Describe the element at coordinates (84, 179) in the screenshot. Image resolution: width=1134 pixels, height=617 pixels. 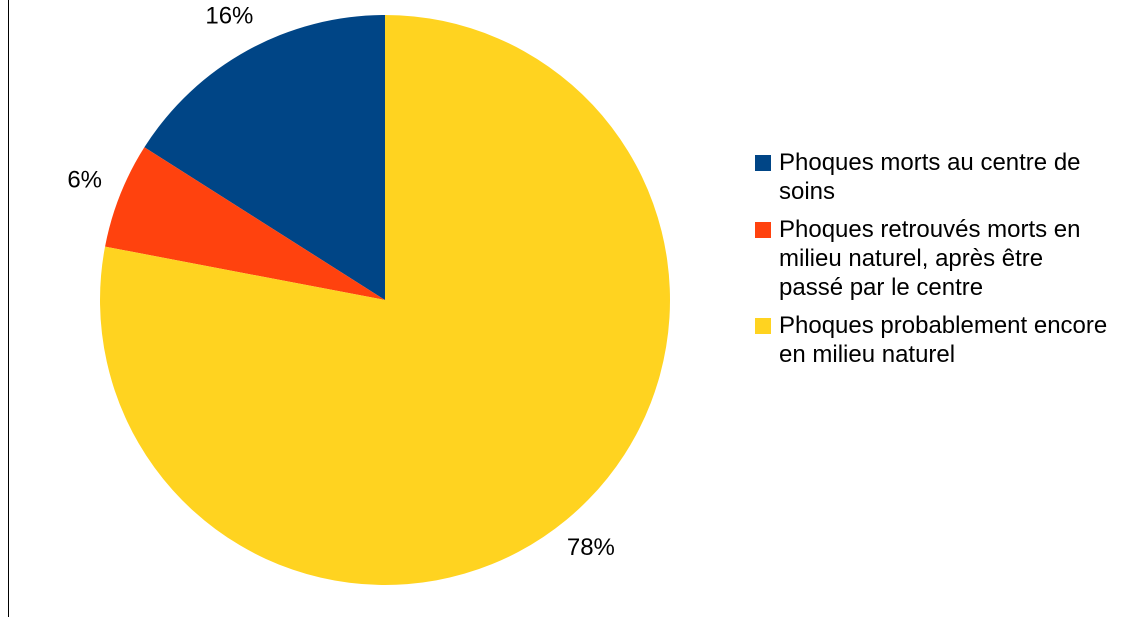
I see `value-label: 6%` at that location.